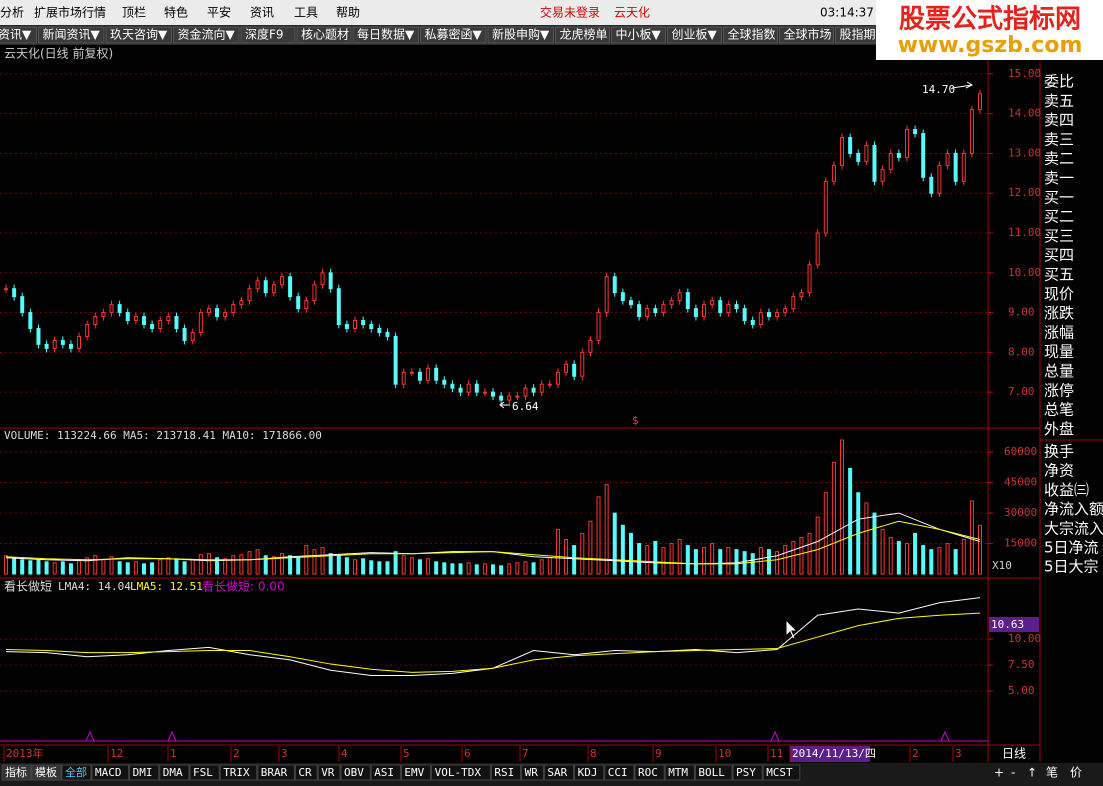 This screenshot has width=1103, height=786. What do you see at coordinates (1013, 773) in the screenshot?
I see `tab-label: -` at bounding box center [1013, 773].